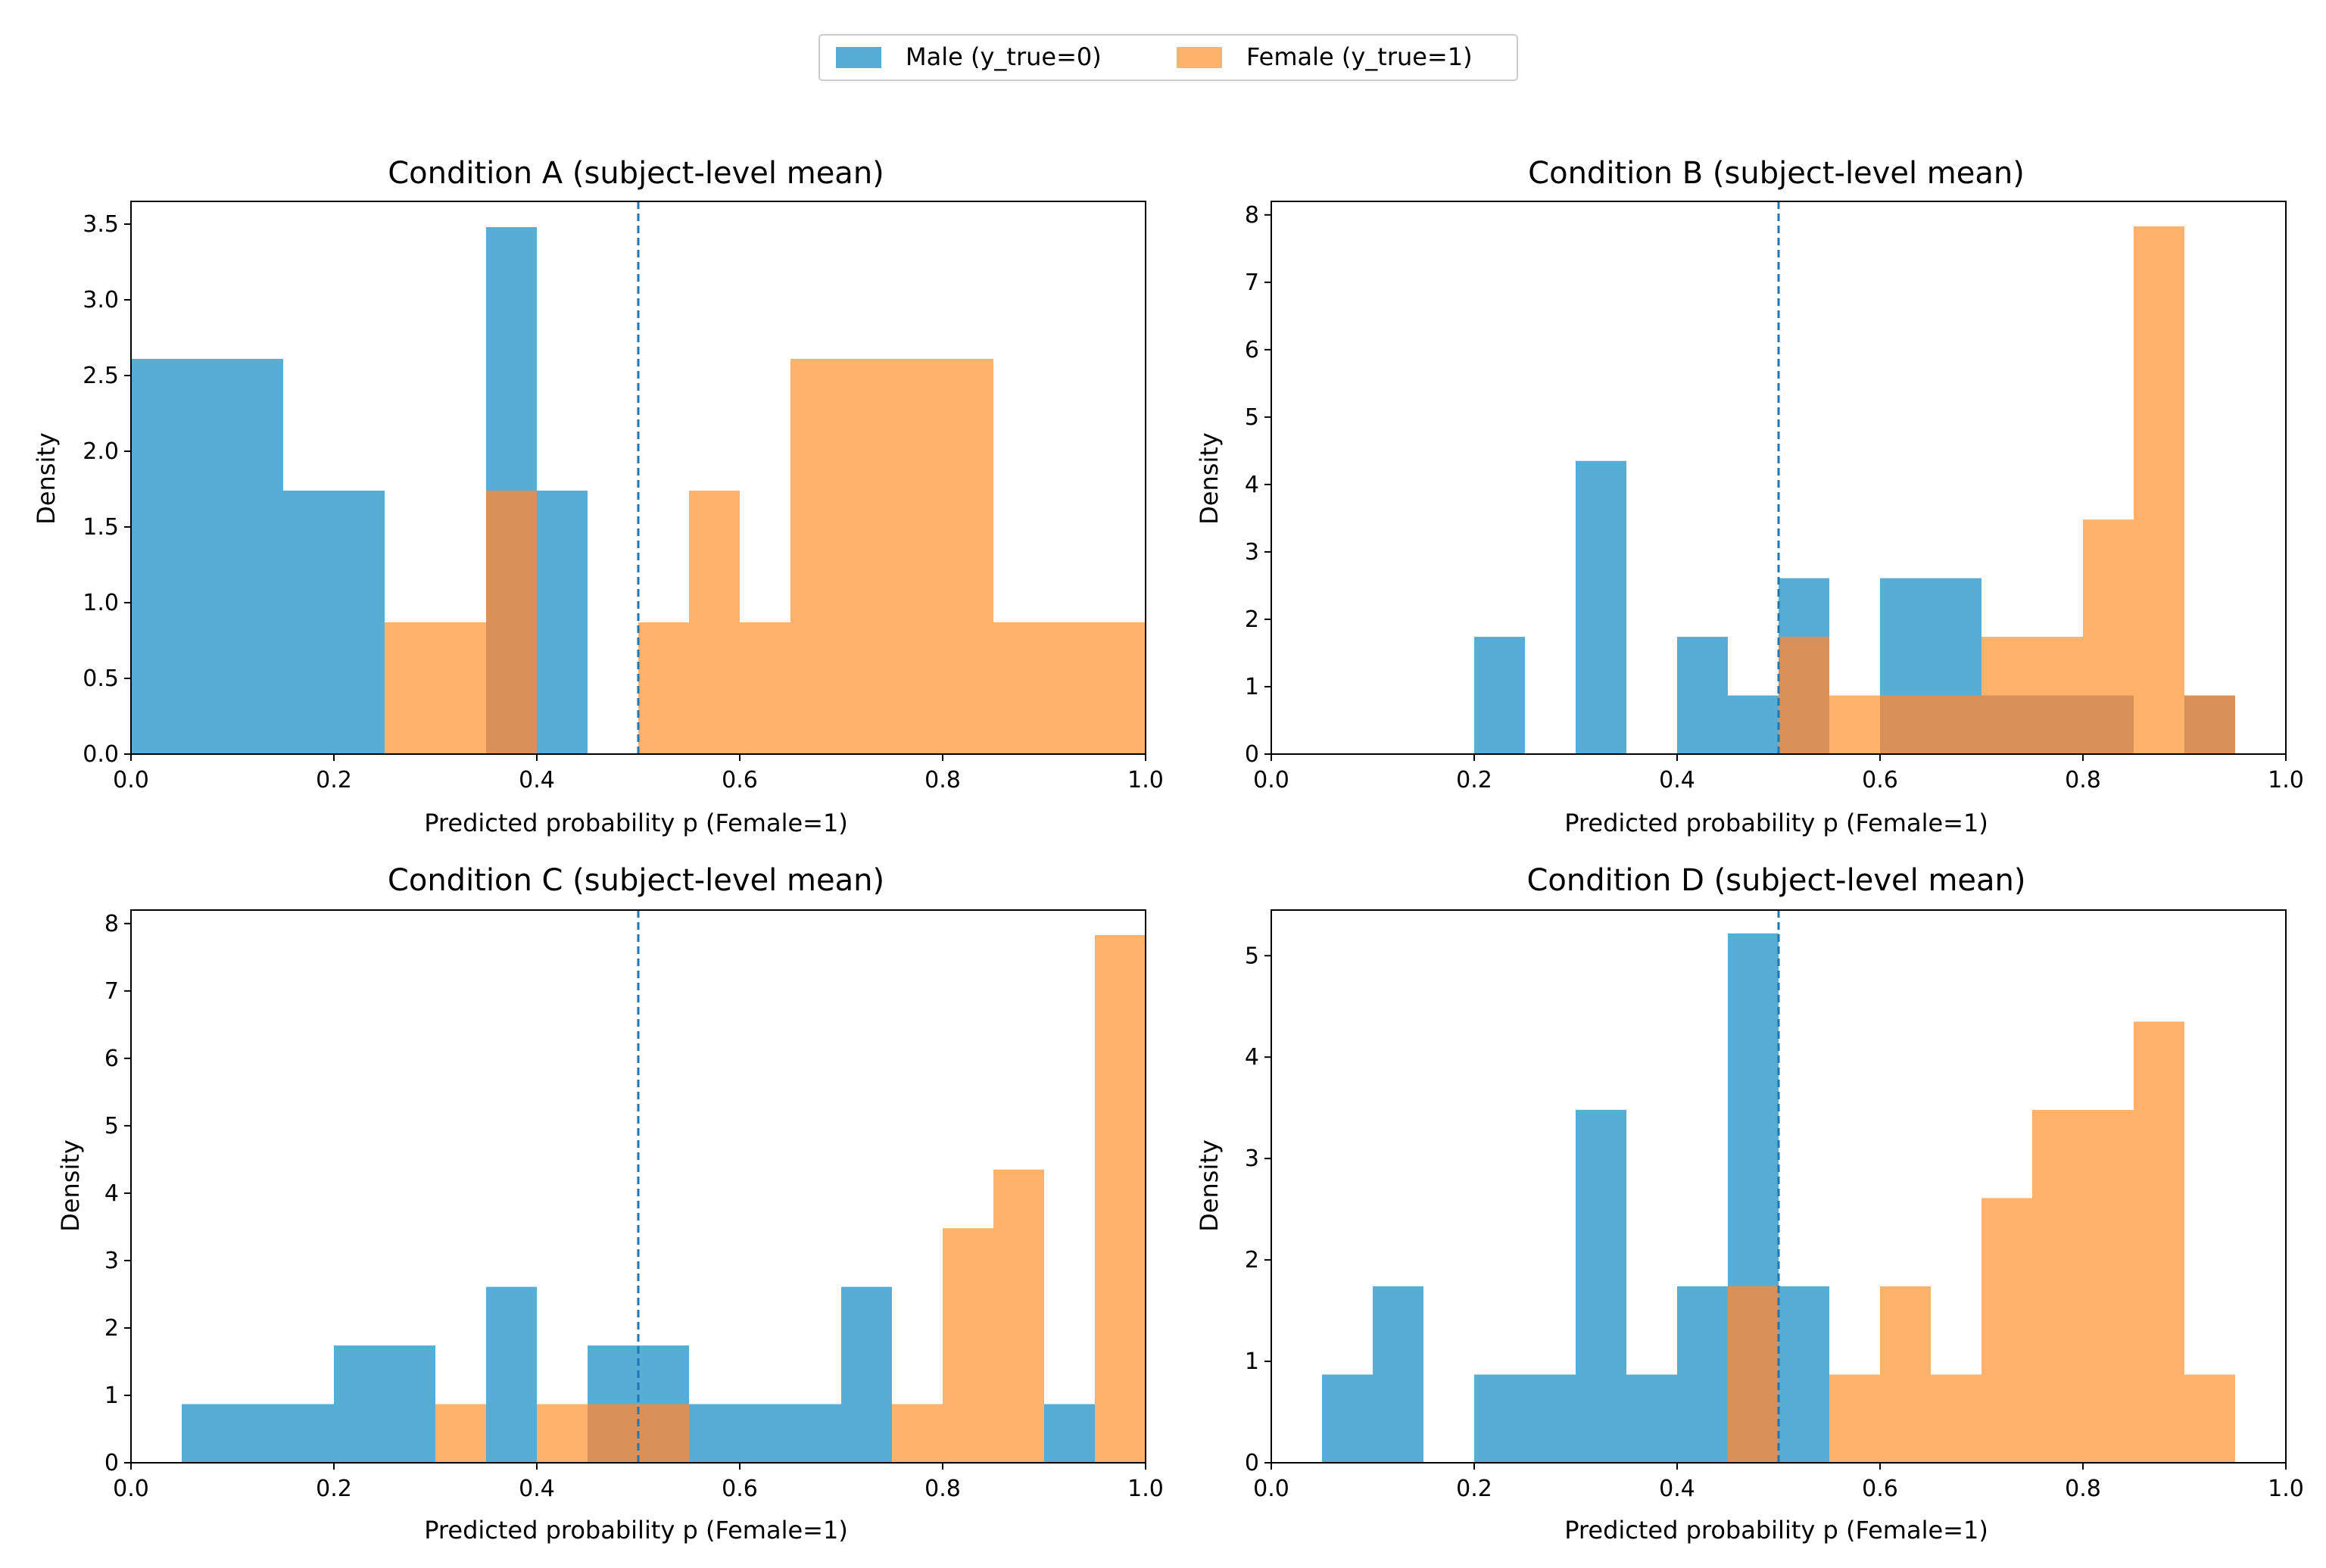 The height and width of the screenshot is (1568, 2326). Describe the element at coordinates (101, 451) in the screenshot. I see `y-tick-label: 2.0` at that location.